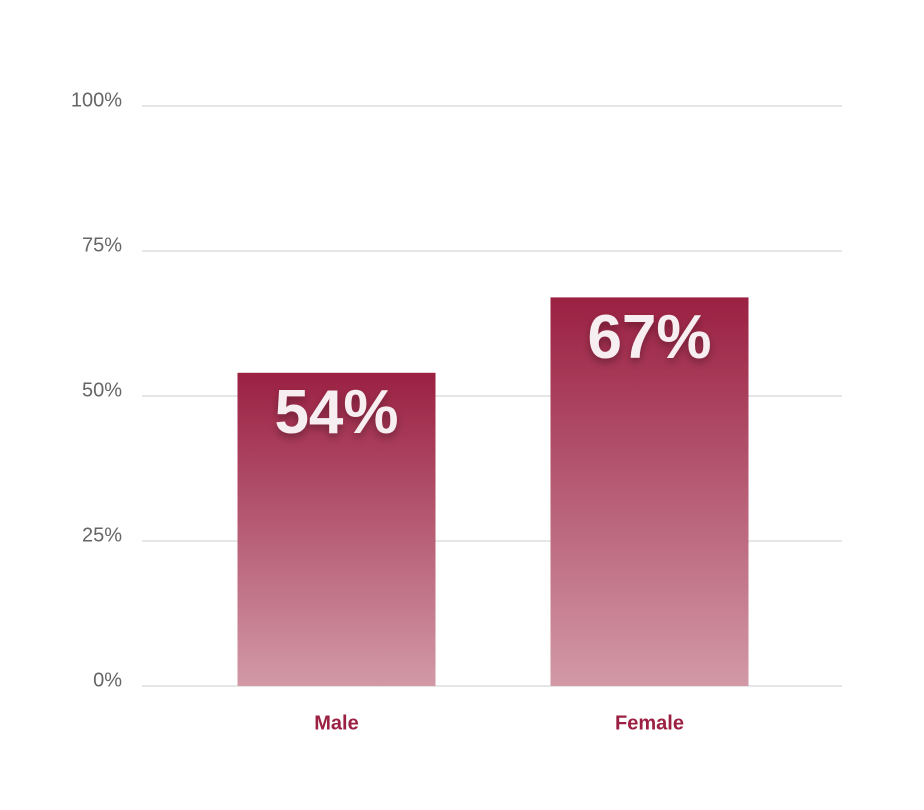 The image size is (924, 810). I want to click on value-label: 67%, so click(649, 337).